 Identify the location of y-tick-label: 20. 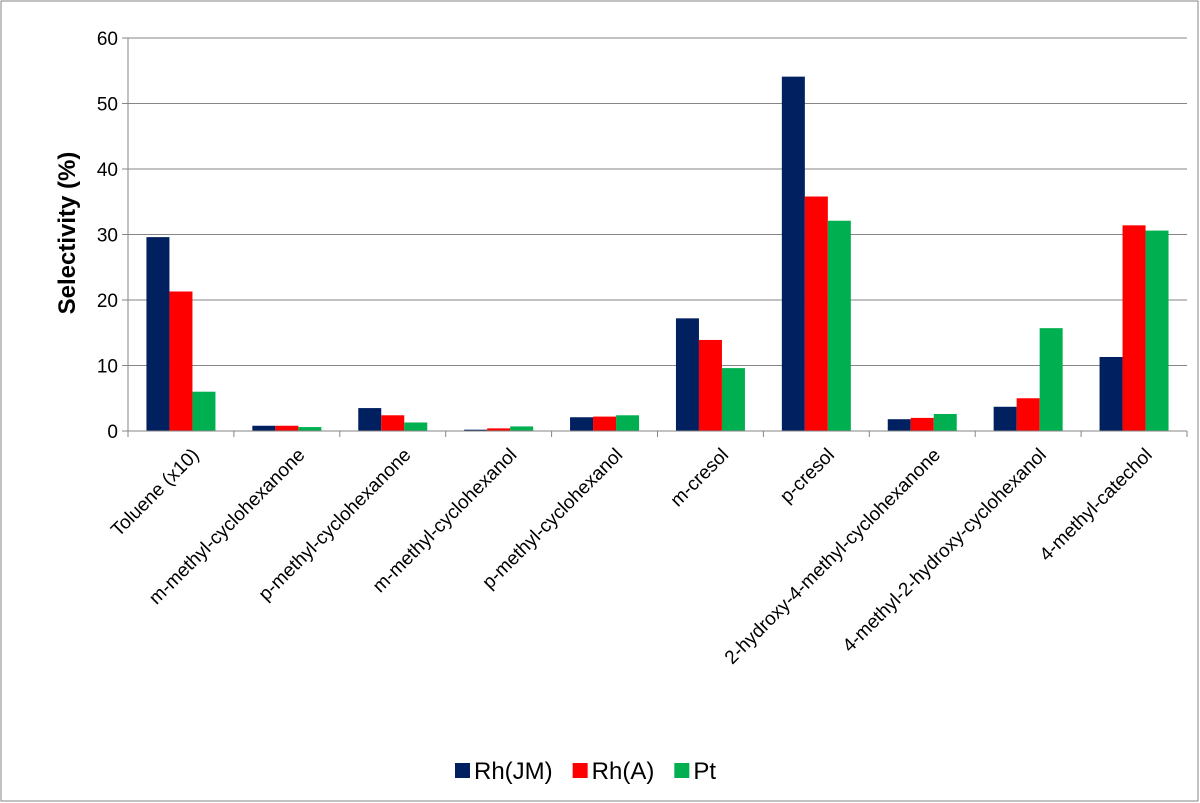
(107, 301).